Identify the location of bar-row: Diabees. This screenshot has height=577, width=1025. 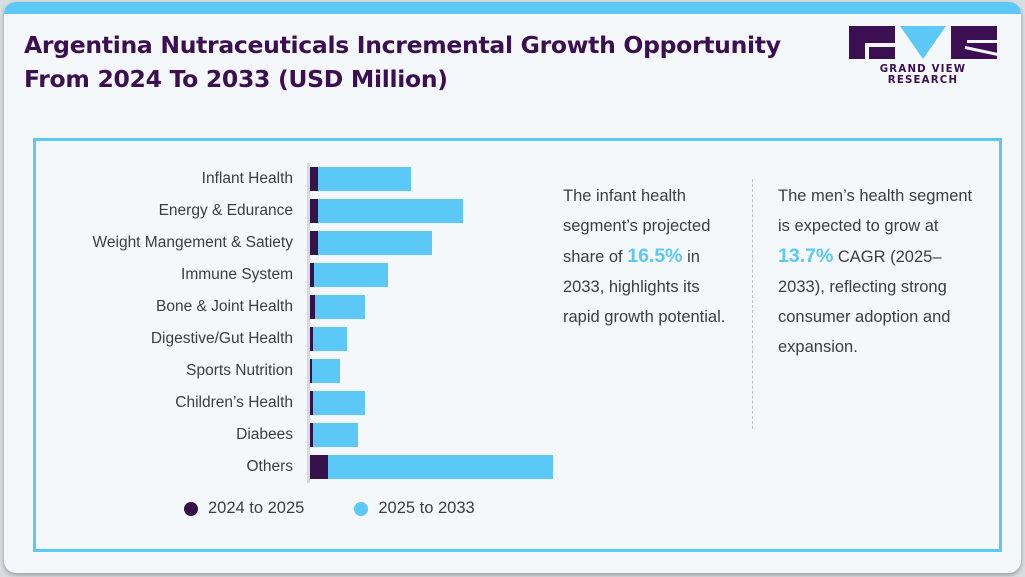
(308, 435).